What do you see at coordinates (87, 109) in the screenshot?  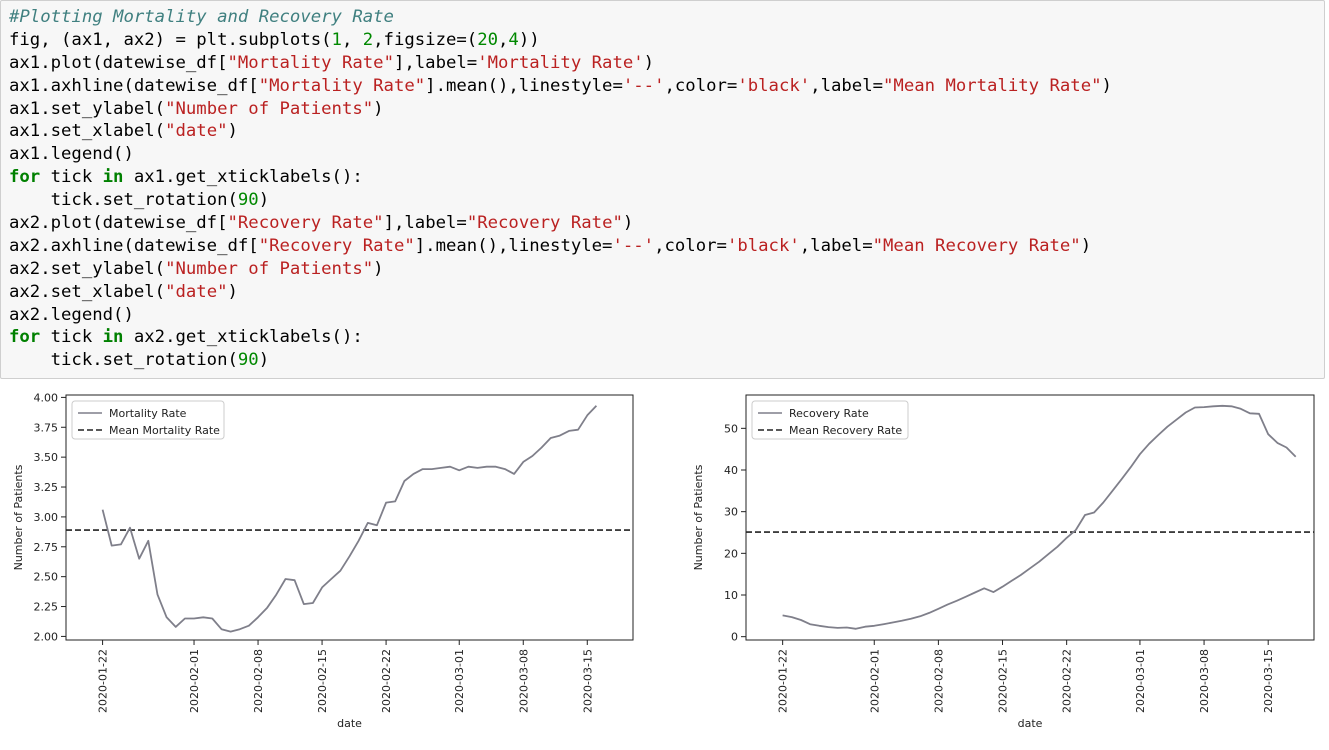 I see `code-token: ax1.set_ylabel(` at bounding box center [87, 109].